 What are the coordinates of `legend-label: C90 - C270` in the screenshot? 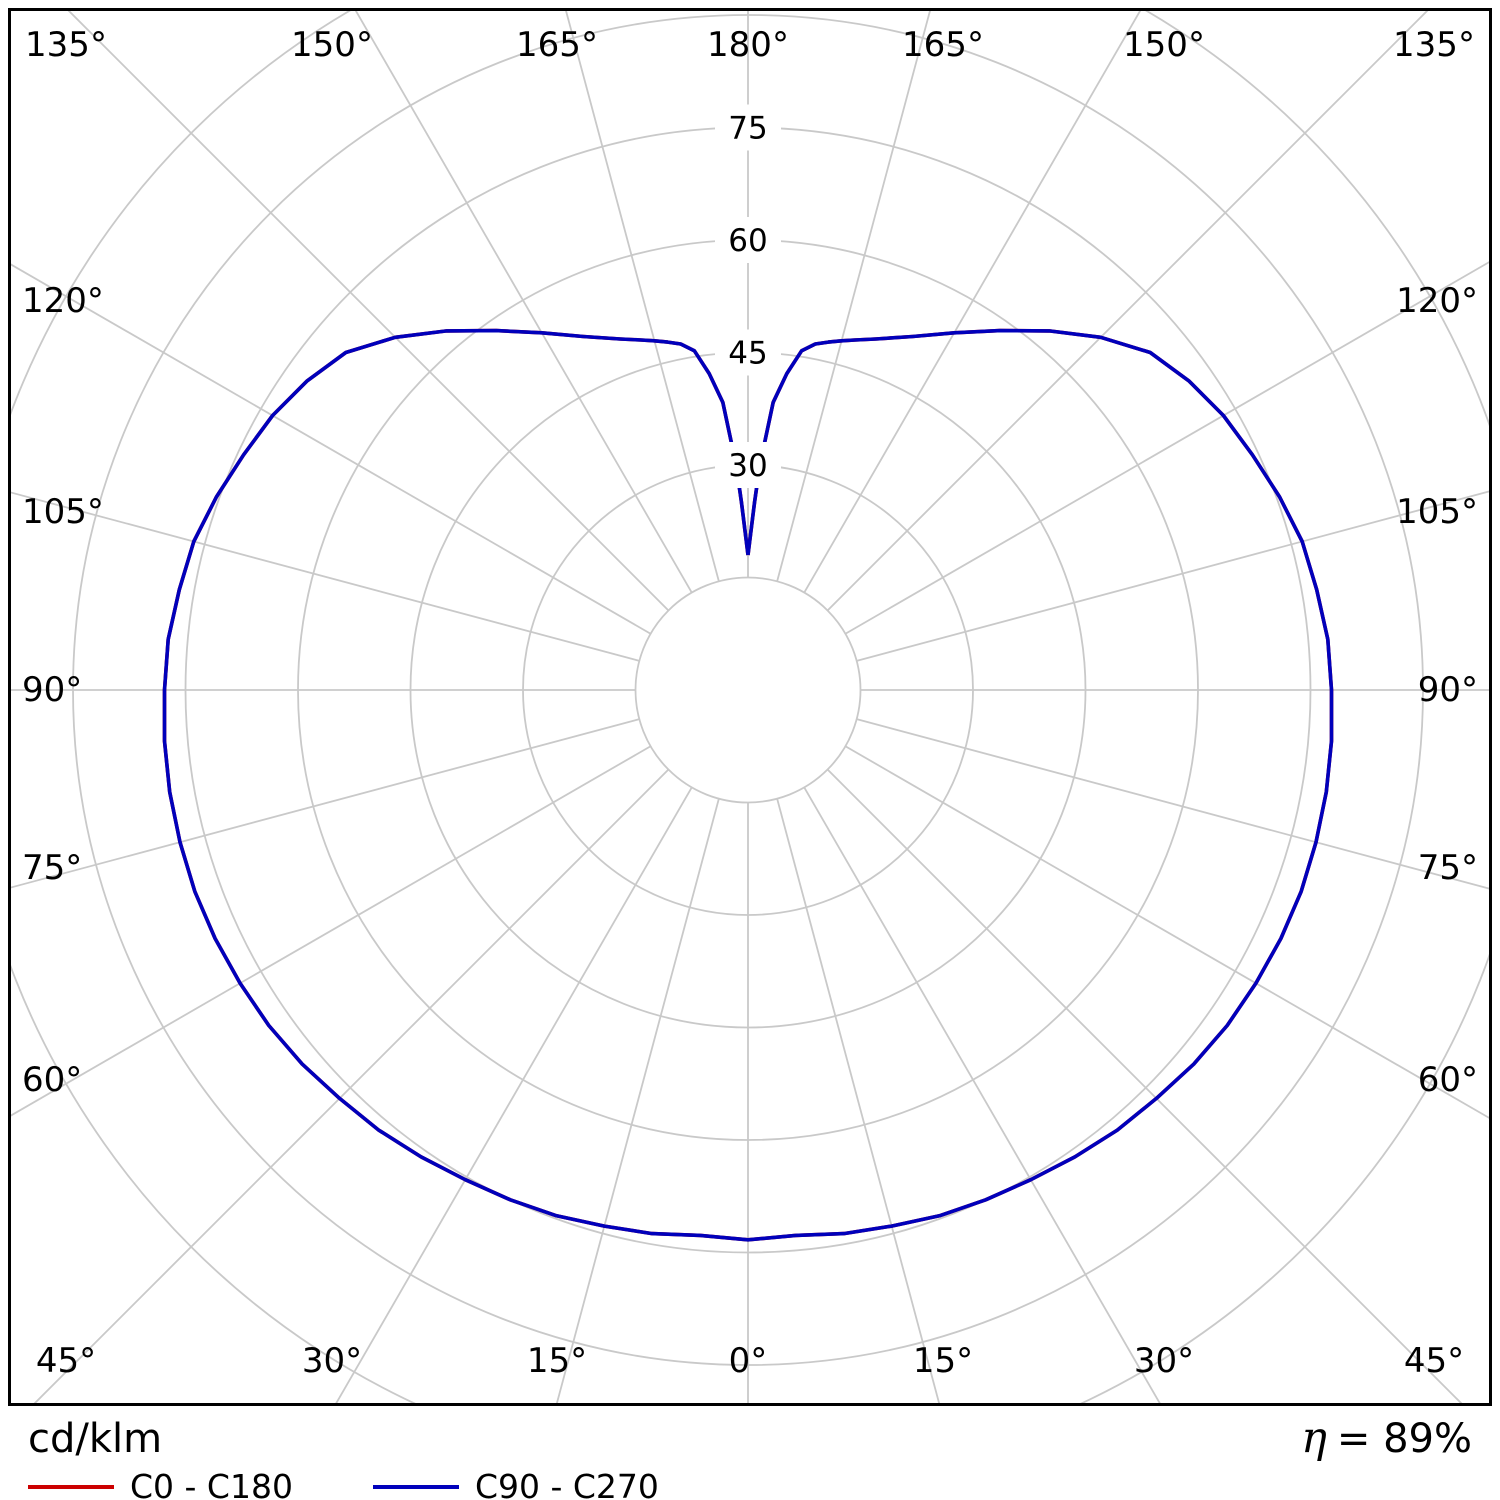 It's located at (566, 1483).